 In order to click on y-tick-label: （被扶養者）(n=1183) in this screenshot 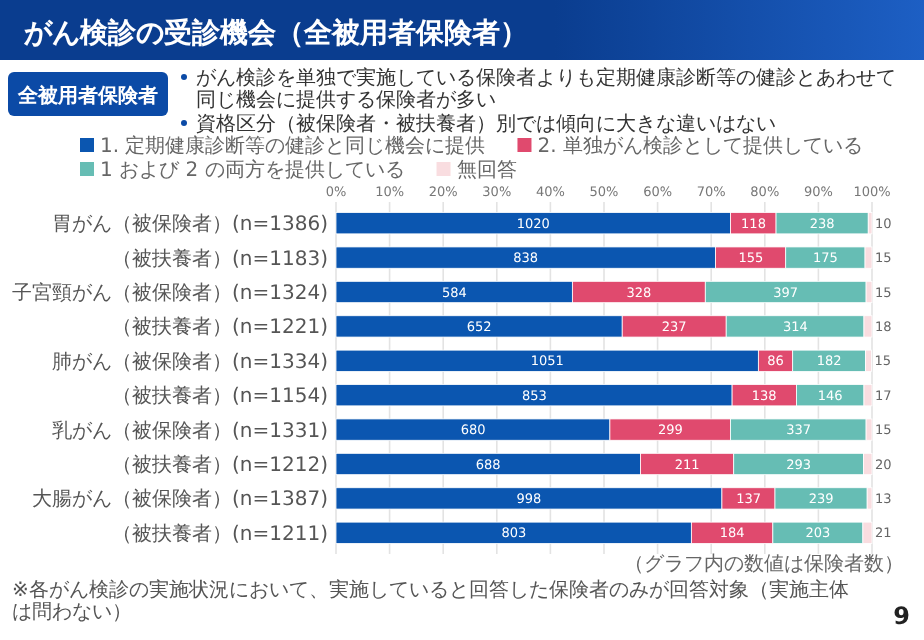, I will do `click(220, 258)`.